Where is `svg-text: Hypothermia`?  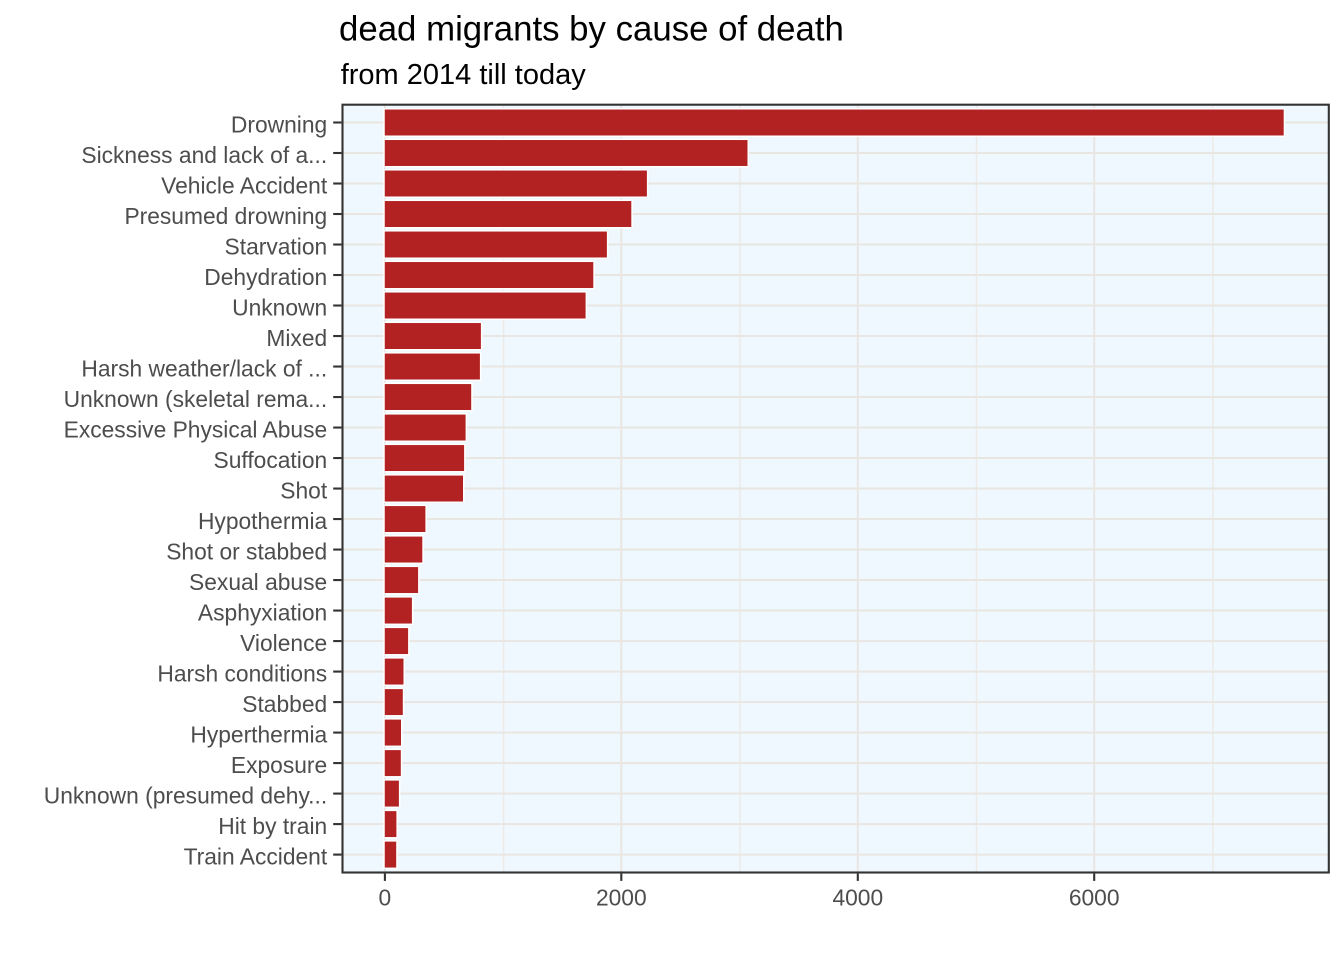
svg-text: Hypothermia is located at coordinates (263, 521).